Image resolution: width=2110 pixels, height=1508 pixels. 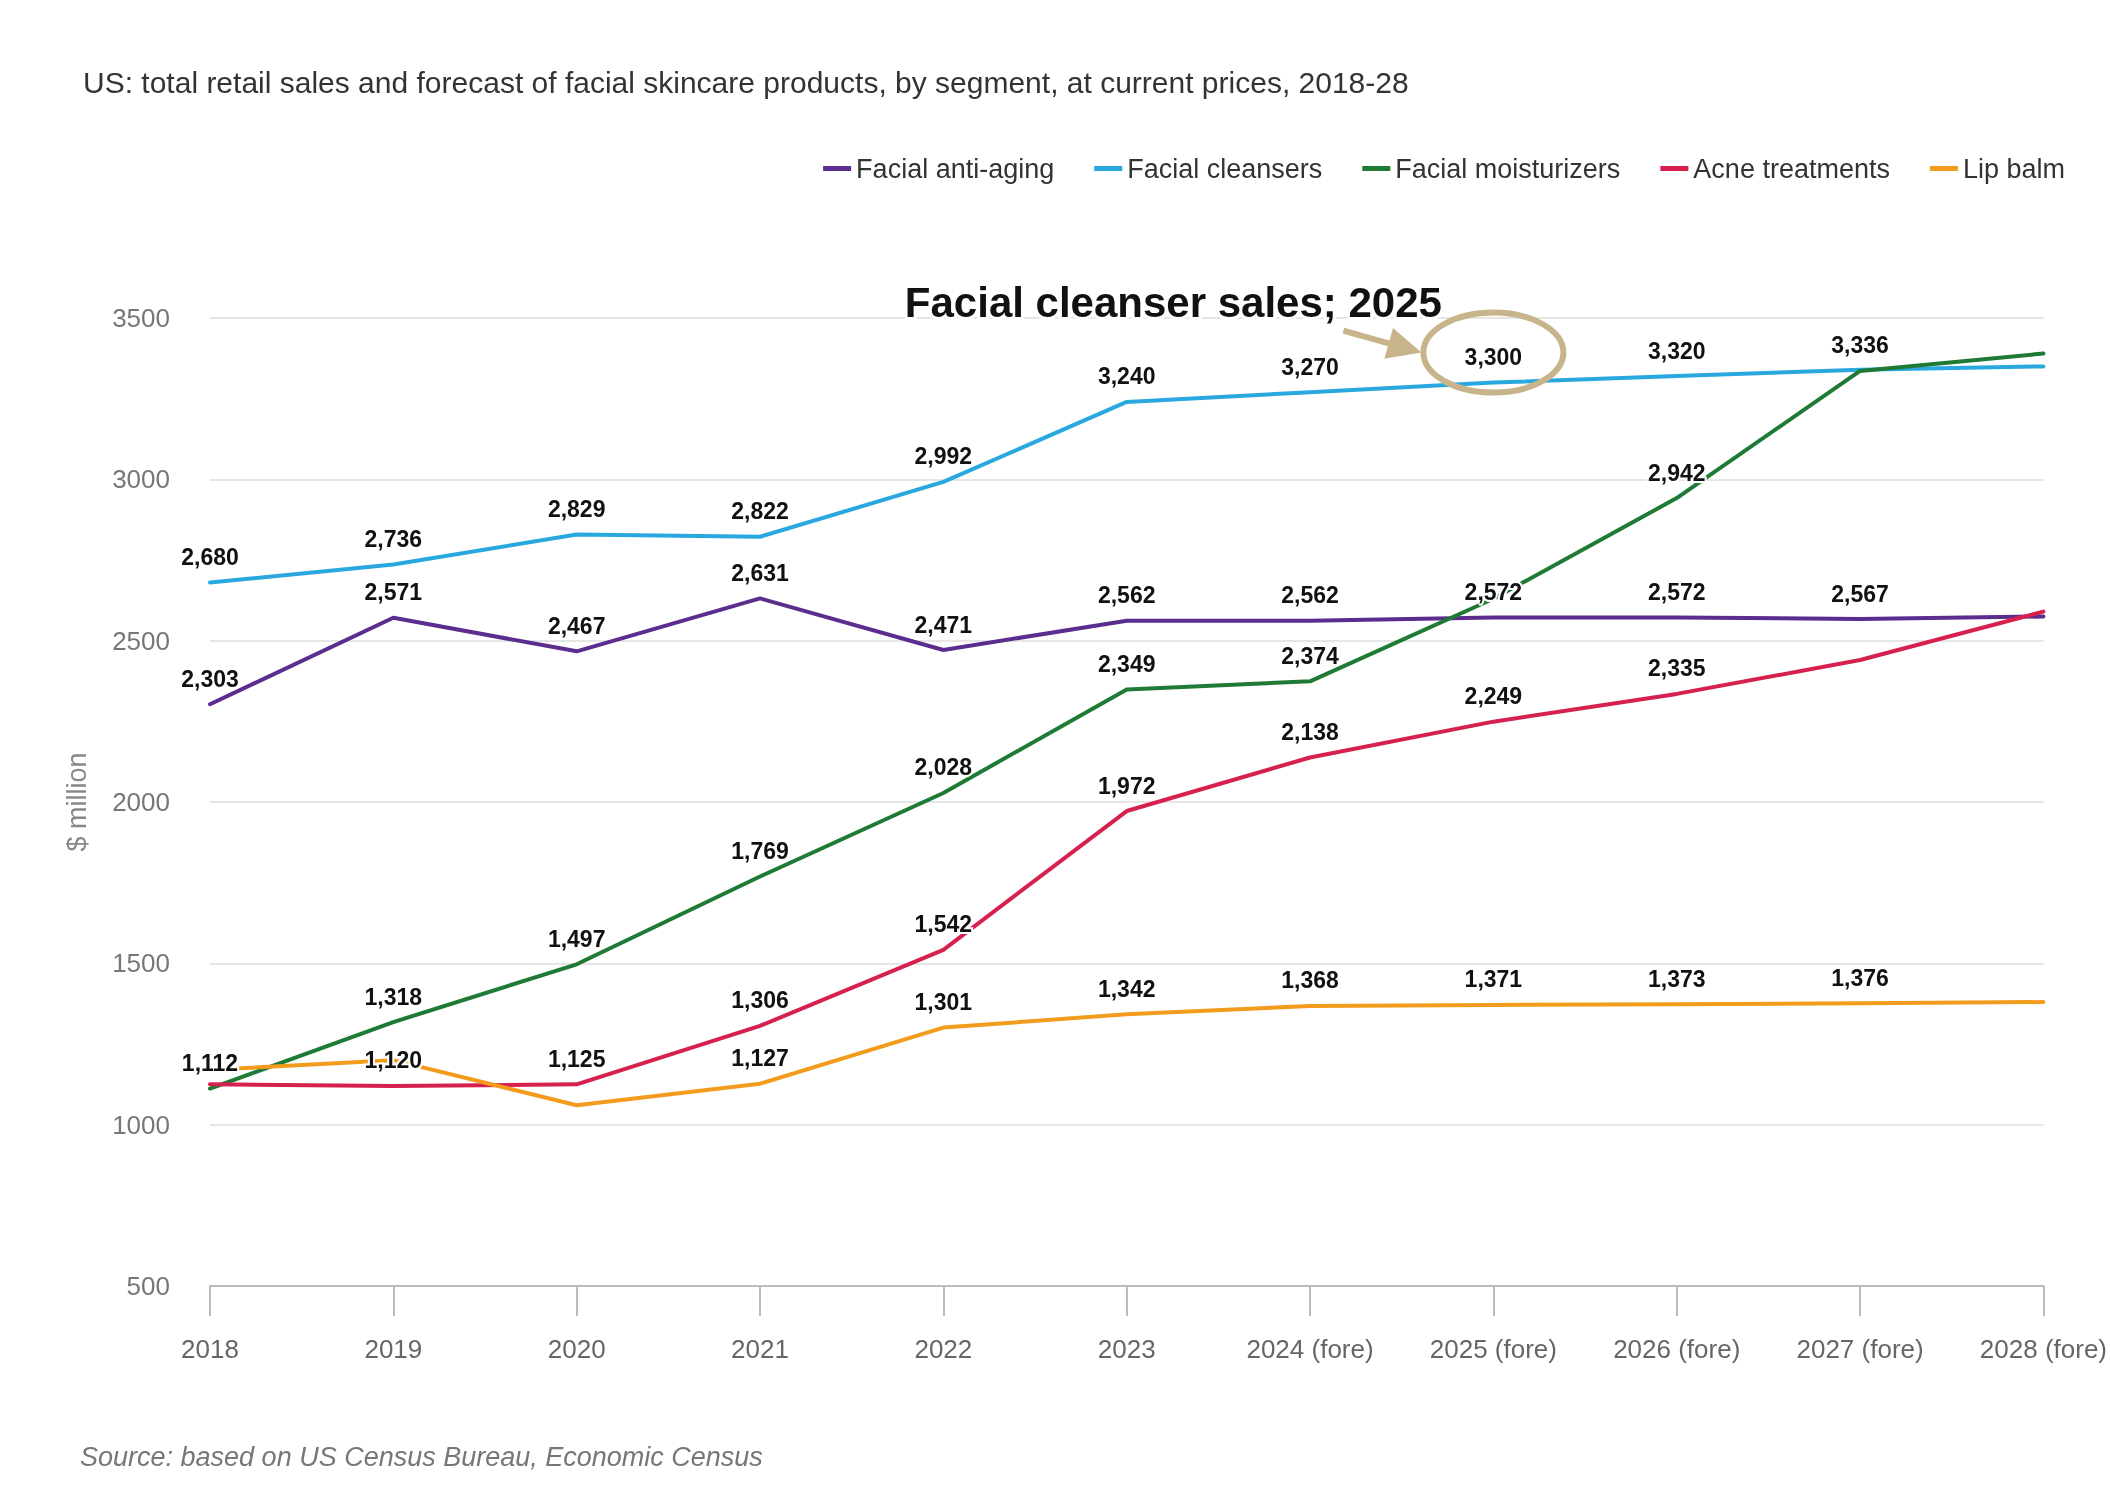 What do you see at coordinates (1860, 593) in the screenshot?
I see `data-label: 2,567` at bounding box center [1860, 593].